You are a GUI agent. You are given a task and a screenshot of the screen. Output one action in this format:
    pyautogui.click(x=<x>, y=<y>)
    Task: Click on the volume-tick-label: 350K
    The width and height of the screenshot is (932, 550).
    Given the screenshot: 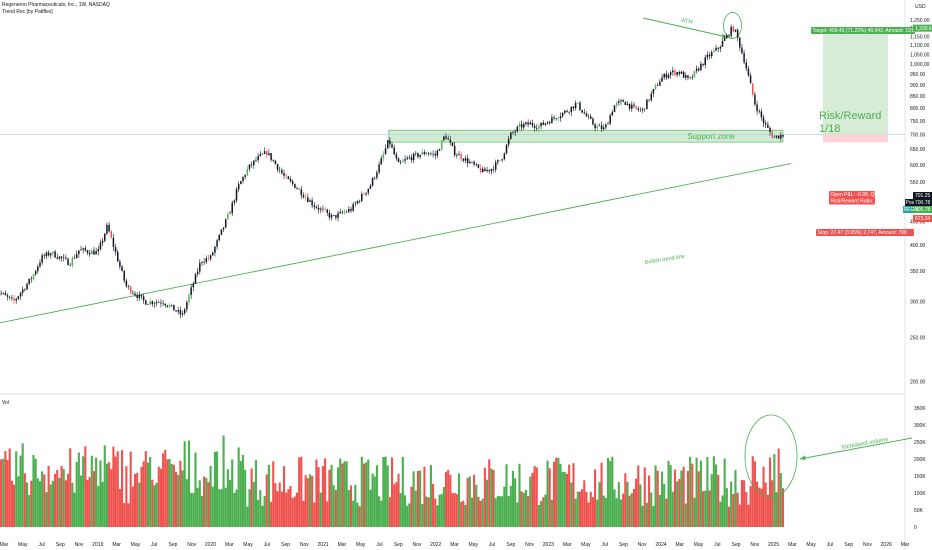 What is the action you would take?
    pyautogui.click(x=920, y=409)
    